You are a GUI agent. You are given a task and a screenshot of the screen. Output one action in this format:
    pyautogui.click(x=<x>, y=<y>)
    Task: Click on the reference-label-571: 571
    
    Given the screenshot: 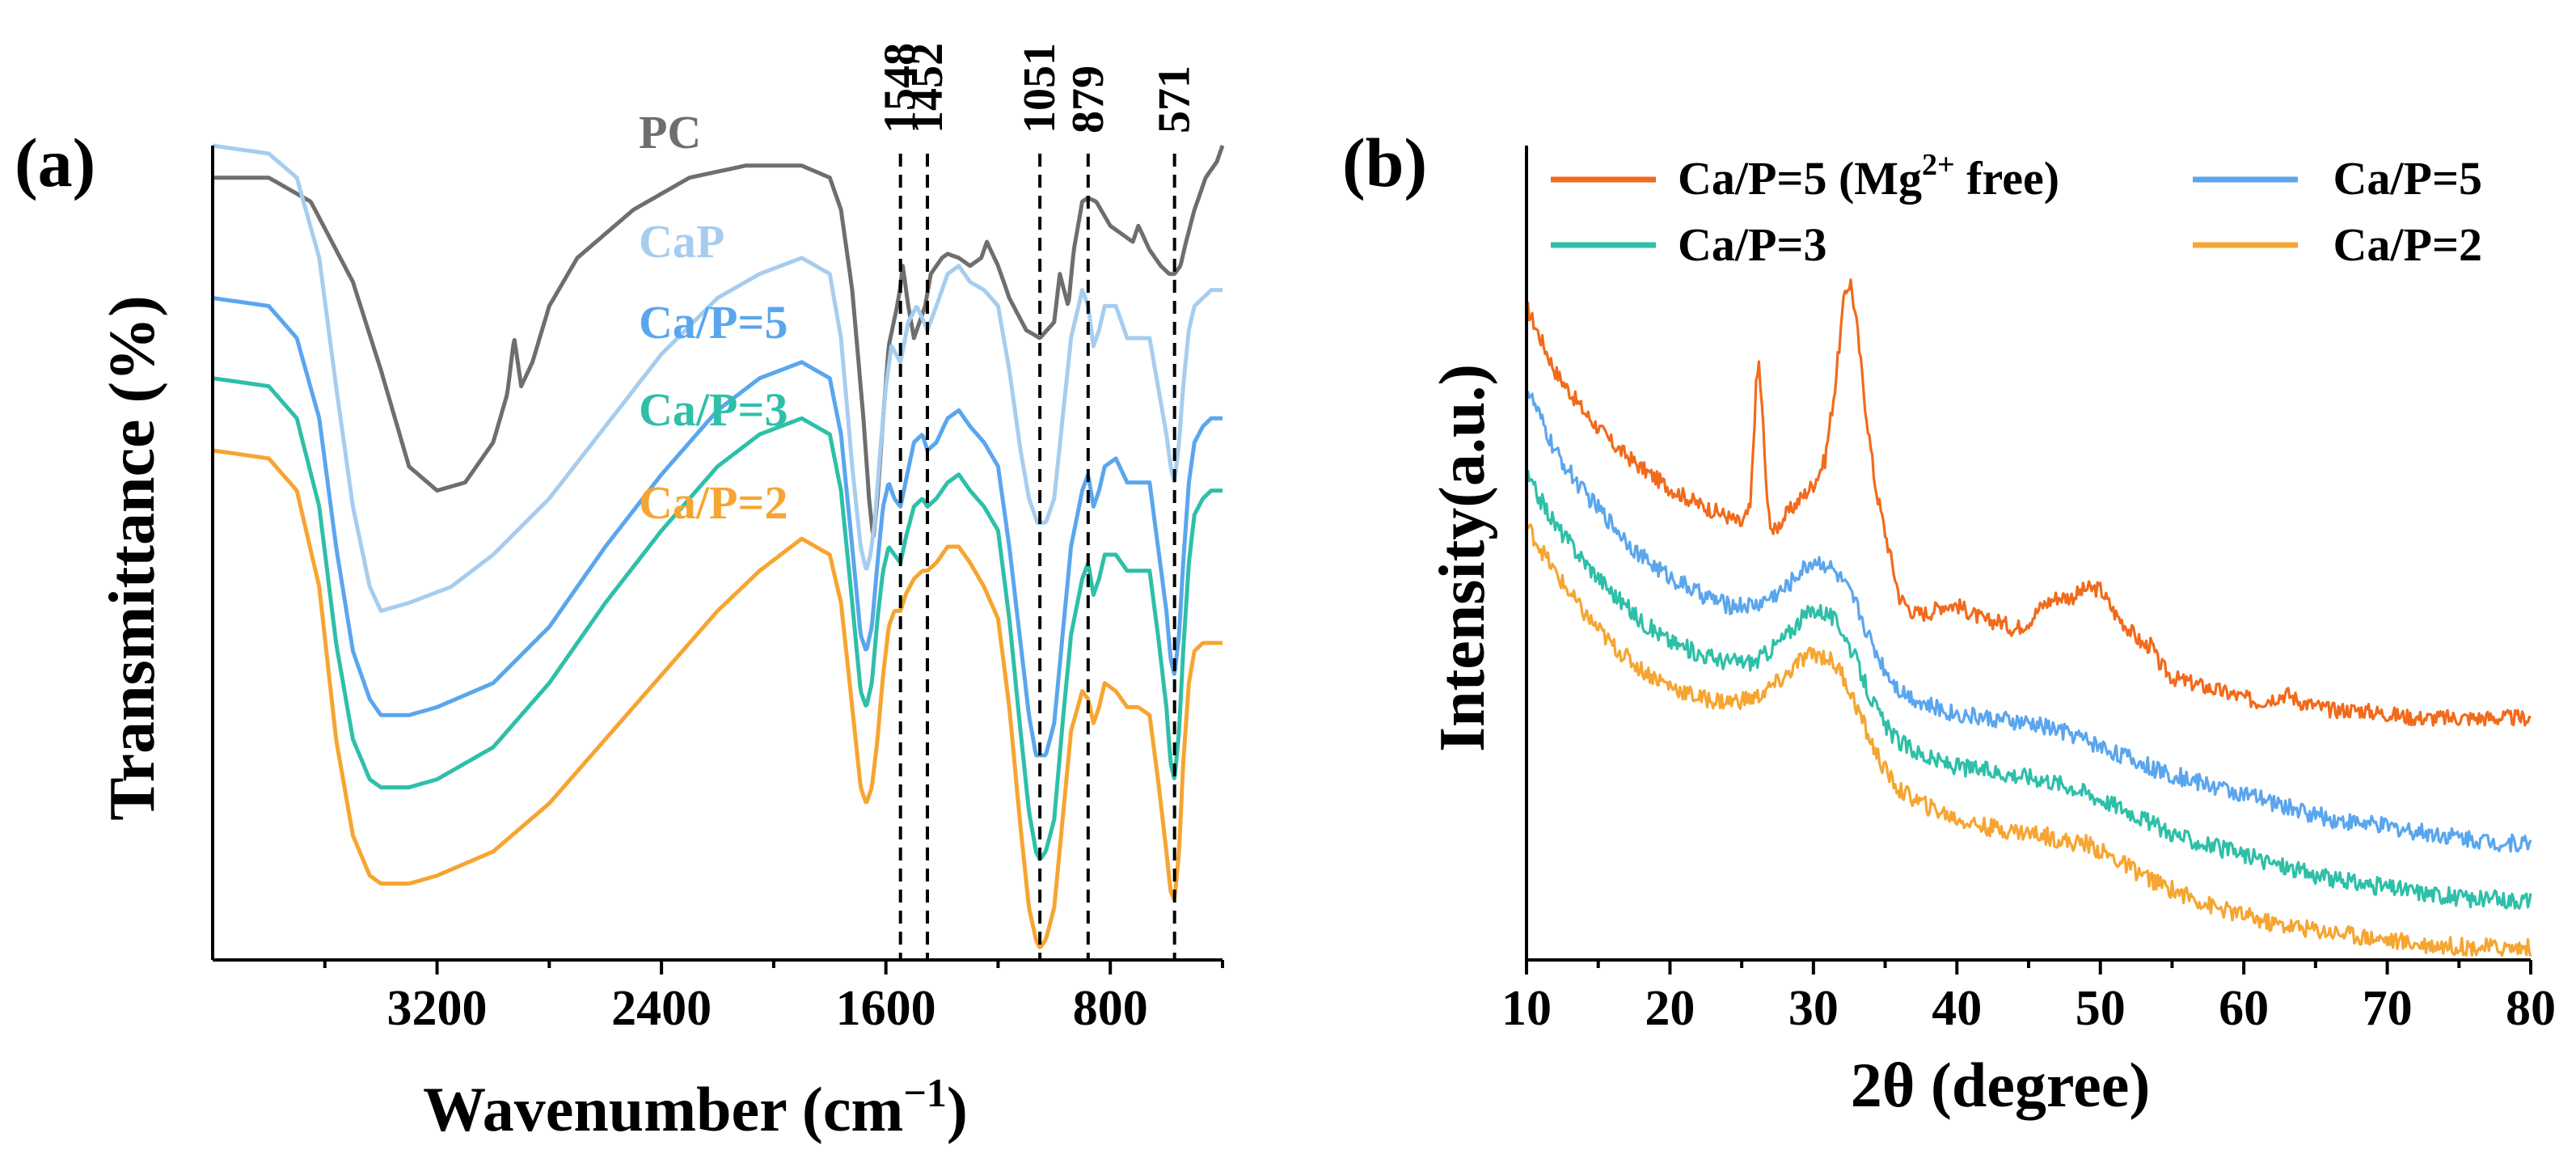 What is the action you would take?
    pyautogui.click(x=1175, y=100)
    